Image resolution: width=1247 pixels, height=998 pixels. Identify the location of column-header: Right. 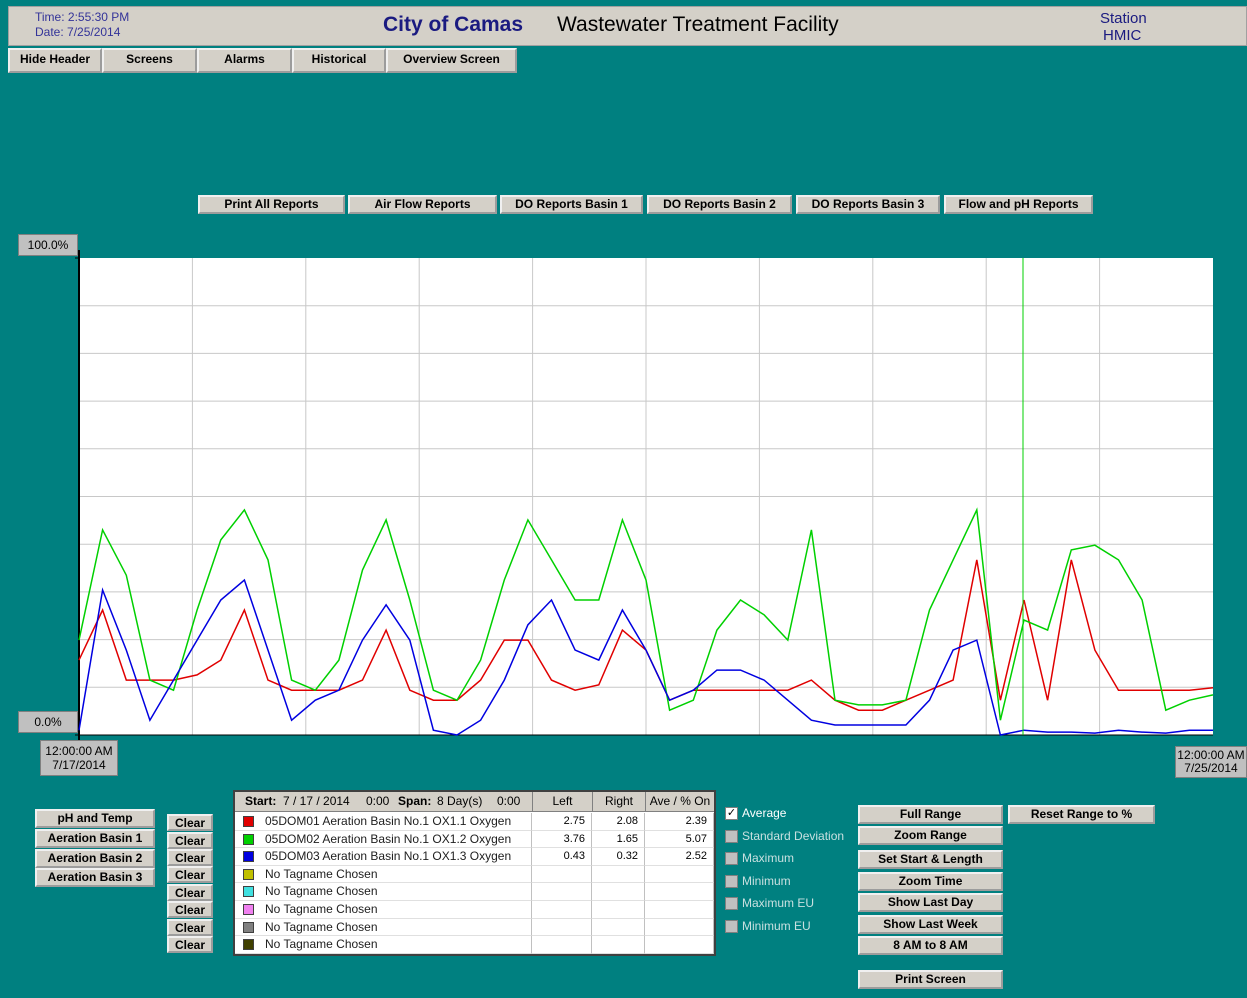
(618, 802).